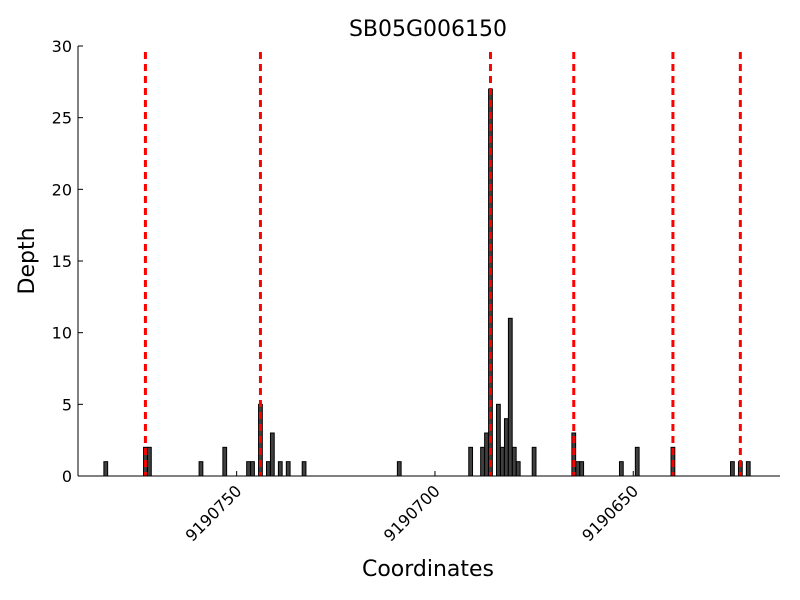 The image size is (800, 600). What do you see at coordinates (428, 29) in the screenshot?
I see `chart-title: SB05G006150` at bounding box center [428, 29].